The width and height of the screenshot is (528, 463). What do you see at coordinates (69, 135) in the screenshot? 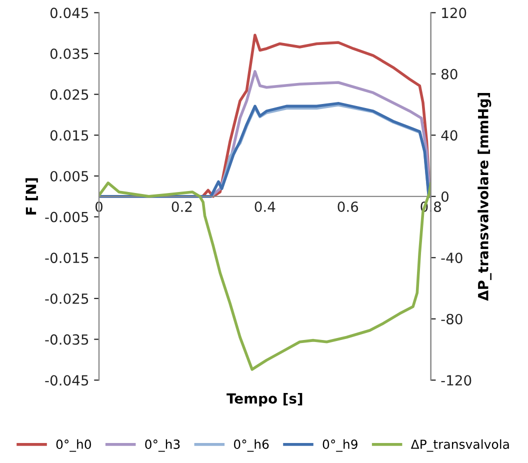
I see `y-tick-label: 0.015` at bounding box center [69, 135].